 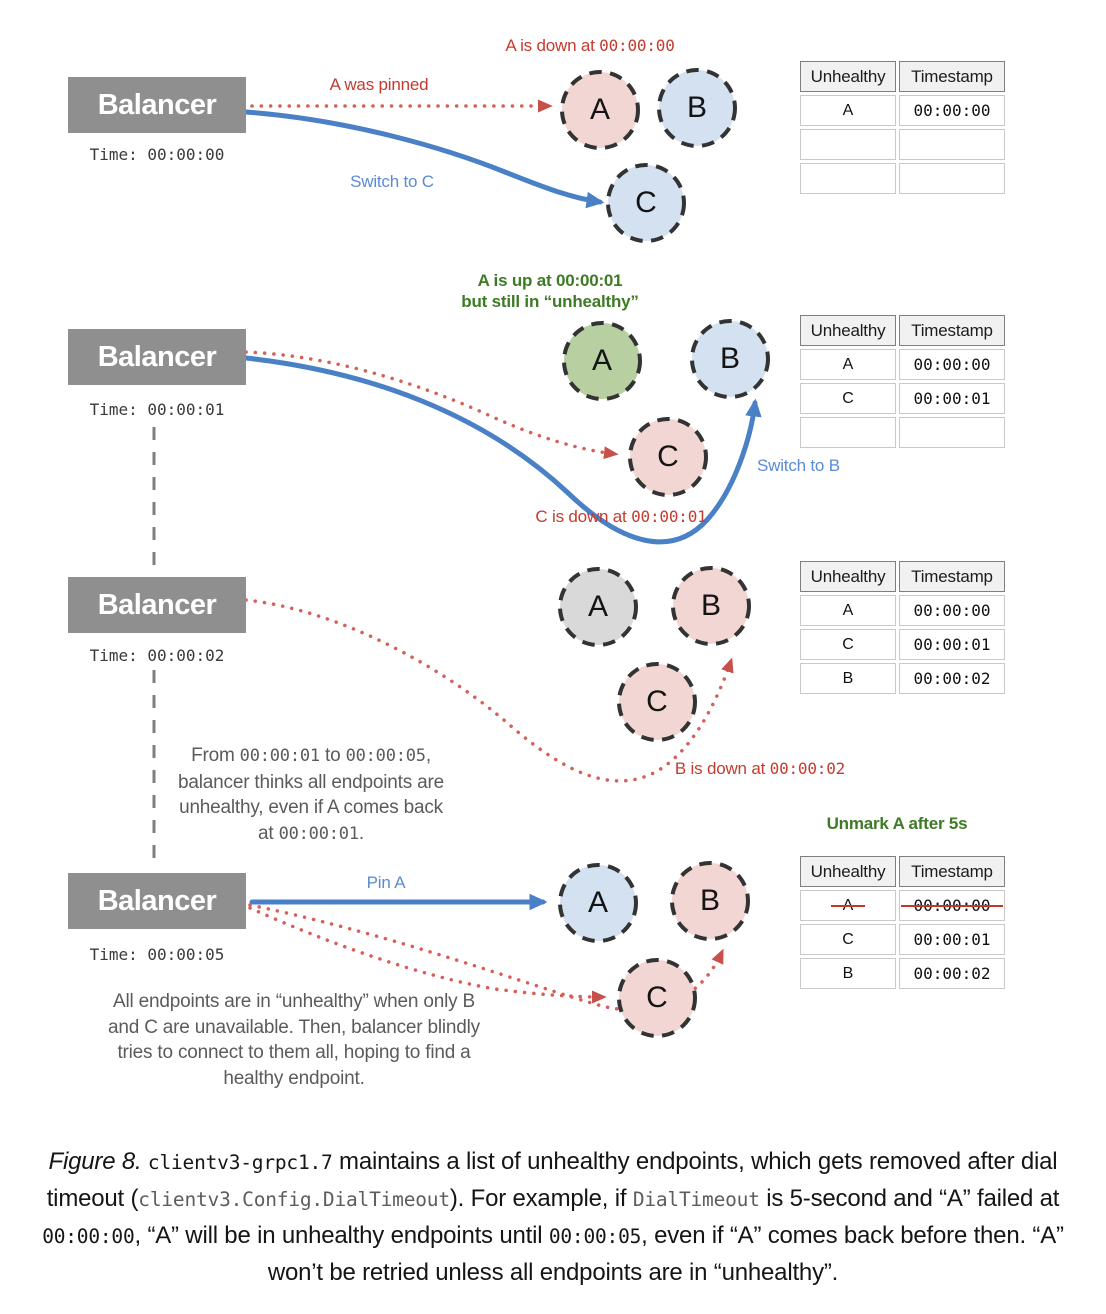 I want to click on node-a-p1: A, so click(x=599, y=109).